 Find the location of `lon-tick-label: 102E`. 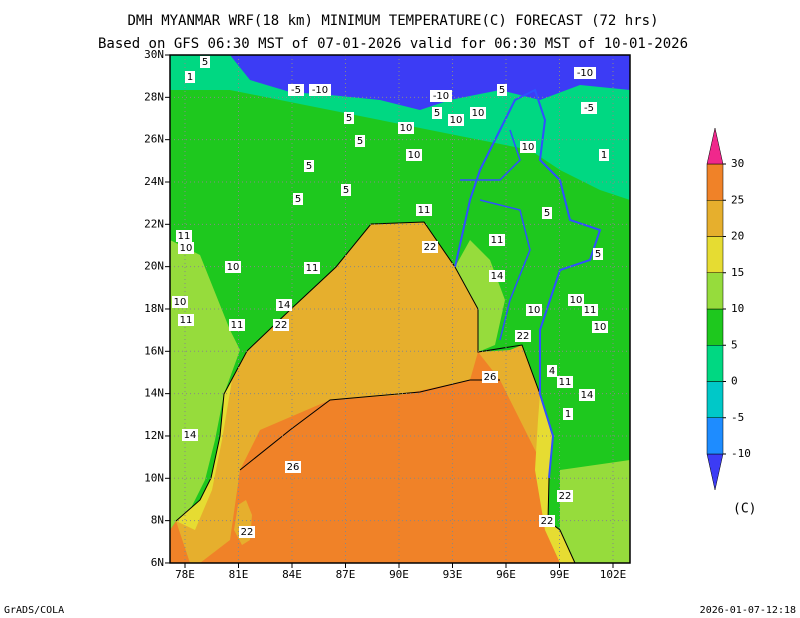

lon-tick-label: 102E is located at coordinates (613, 574).